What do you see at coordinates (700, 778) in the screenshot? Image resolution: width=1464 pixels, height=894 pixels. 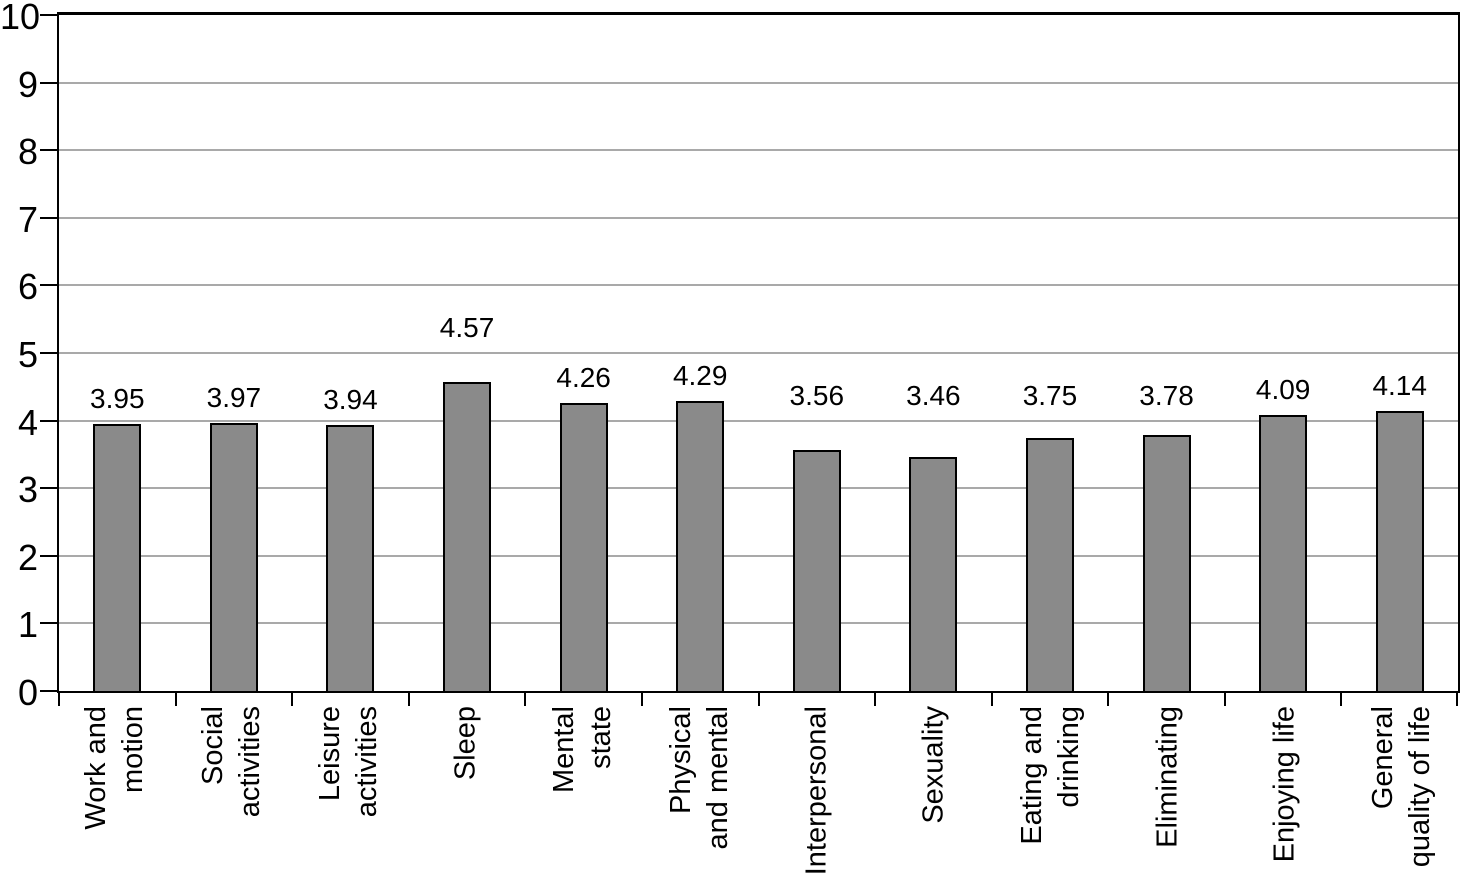 I see `x-category-label: Physical and mental` at bounding box center [700, 778].